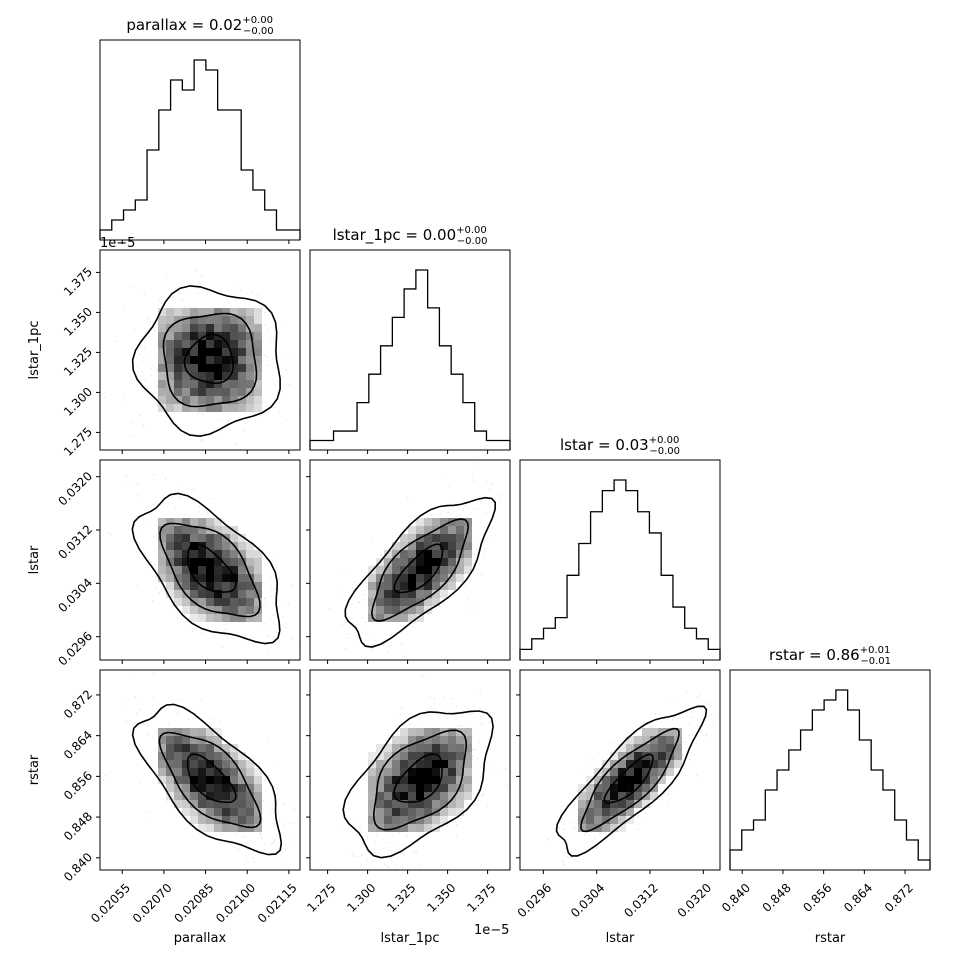 The height and width of the screenshot is (970, 970). Describe the element at coordinates (410, 359) in the screenshot. I see `histogram-lstar_1pc` at that location.